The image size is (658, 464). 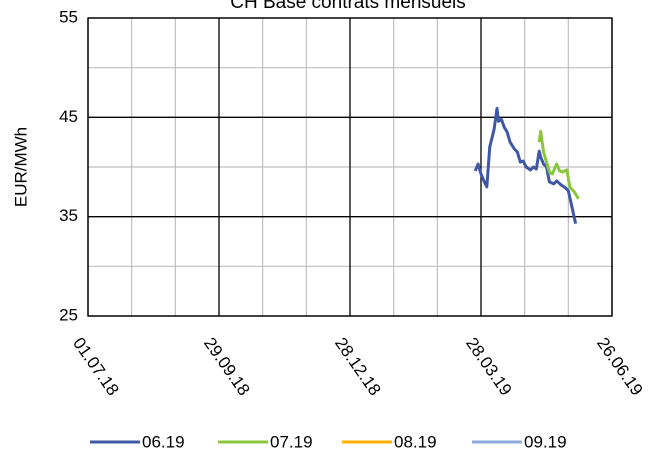 What do you see at coordinates (545, 441) in the screenshot?
I see `legend-label: 09.19` at bounding box center [545, 441].